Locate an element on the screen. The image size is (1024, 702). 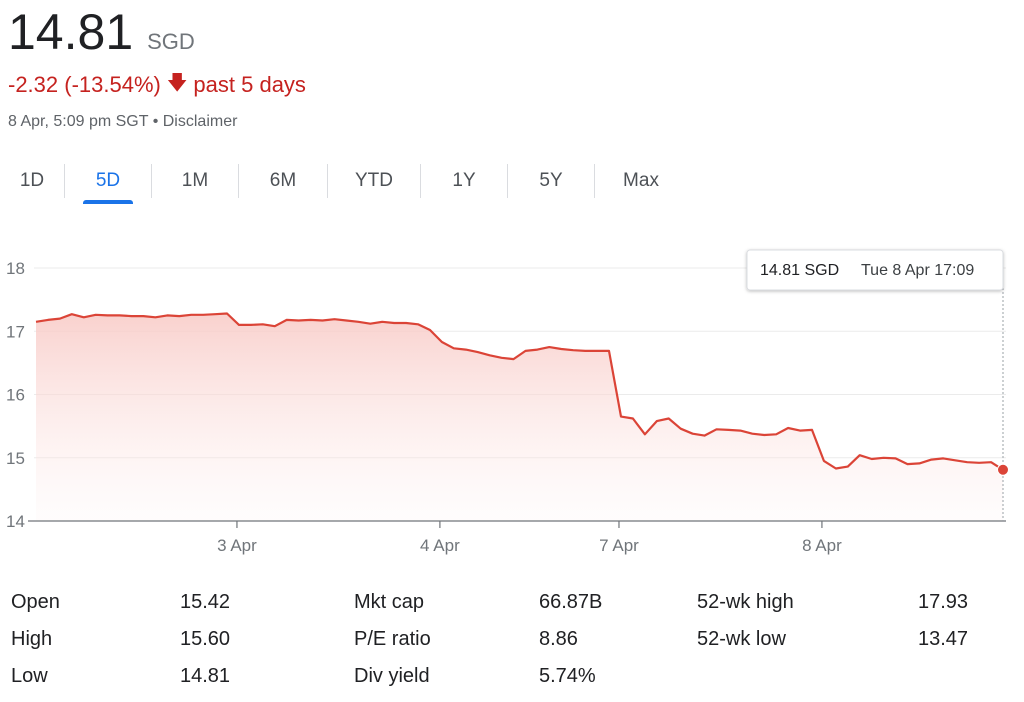
tooltip-price: 14.81 SGD is located at coordinates (799, 270).